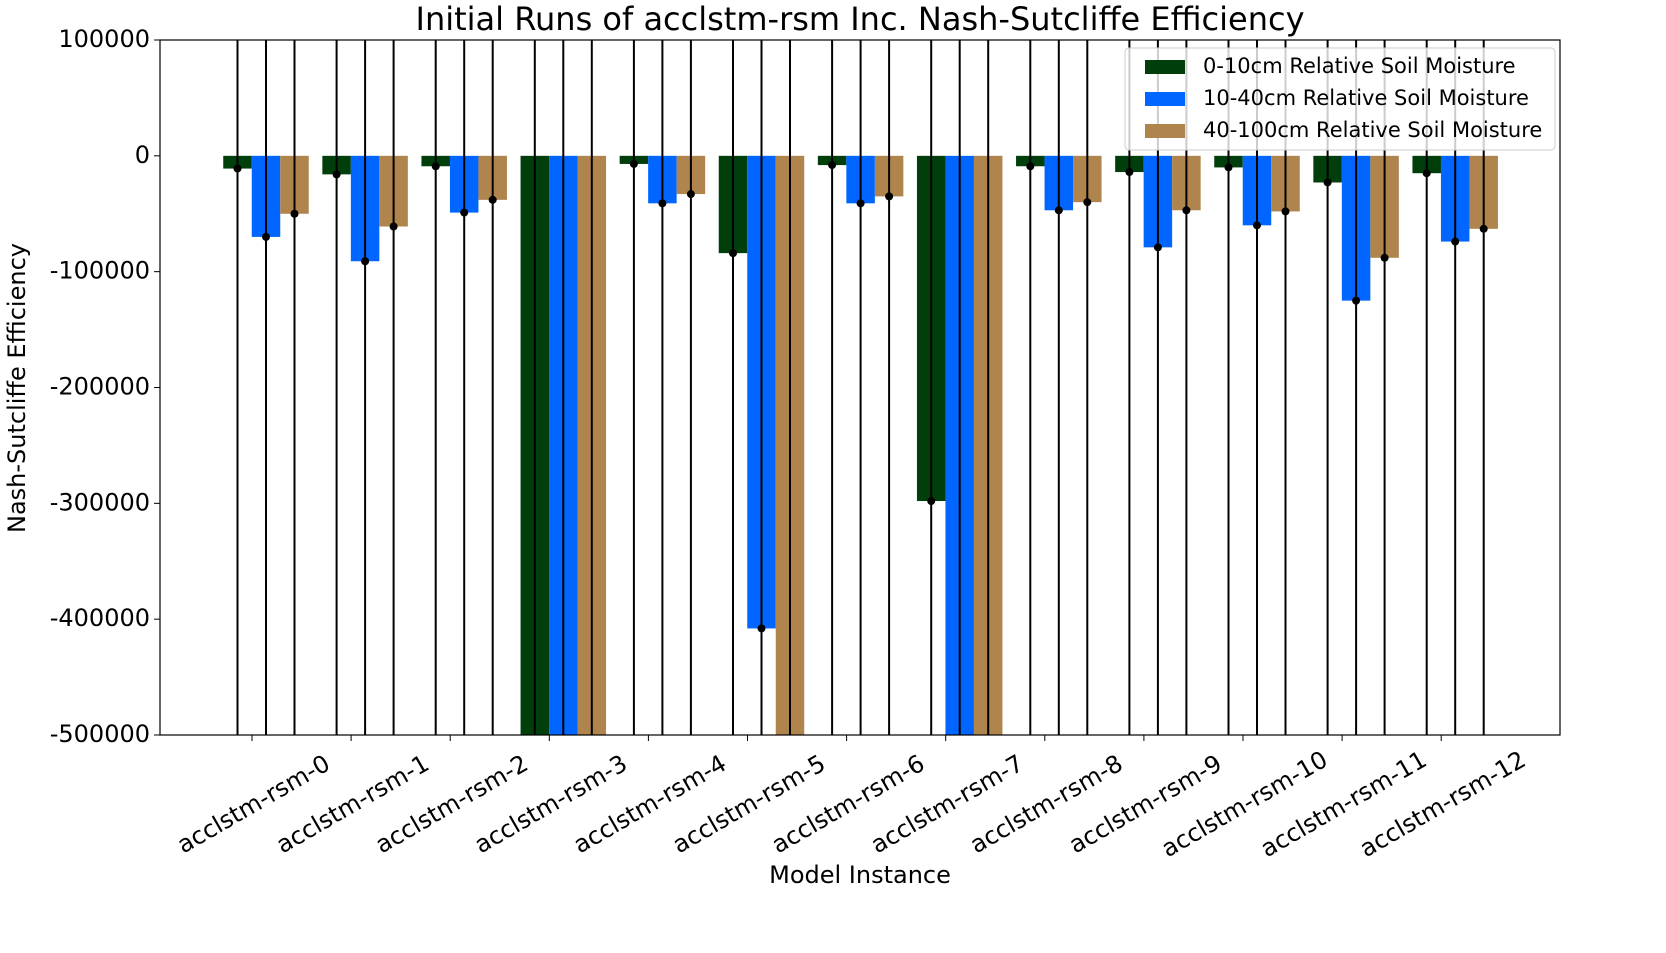 The height and width of the screenshot is (953, 1666). I want to click on x-tick-label: acclstm-rsm-11, so click(1344, 804).